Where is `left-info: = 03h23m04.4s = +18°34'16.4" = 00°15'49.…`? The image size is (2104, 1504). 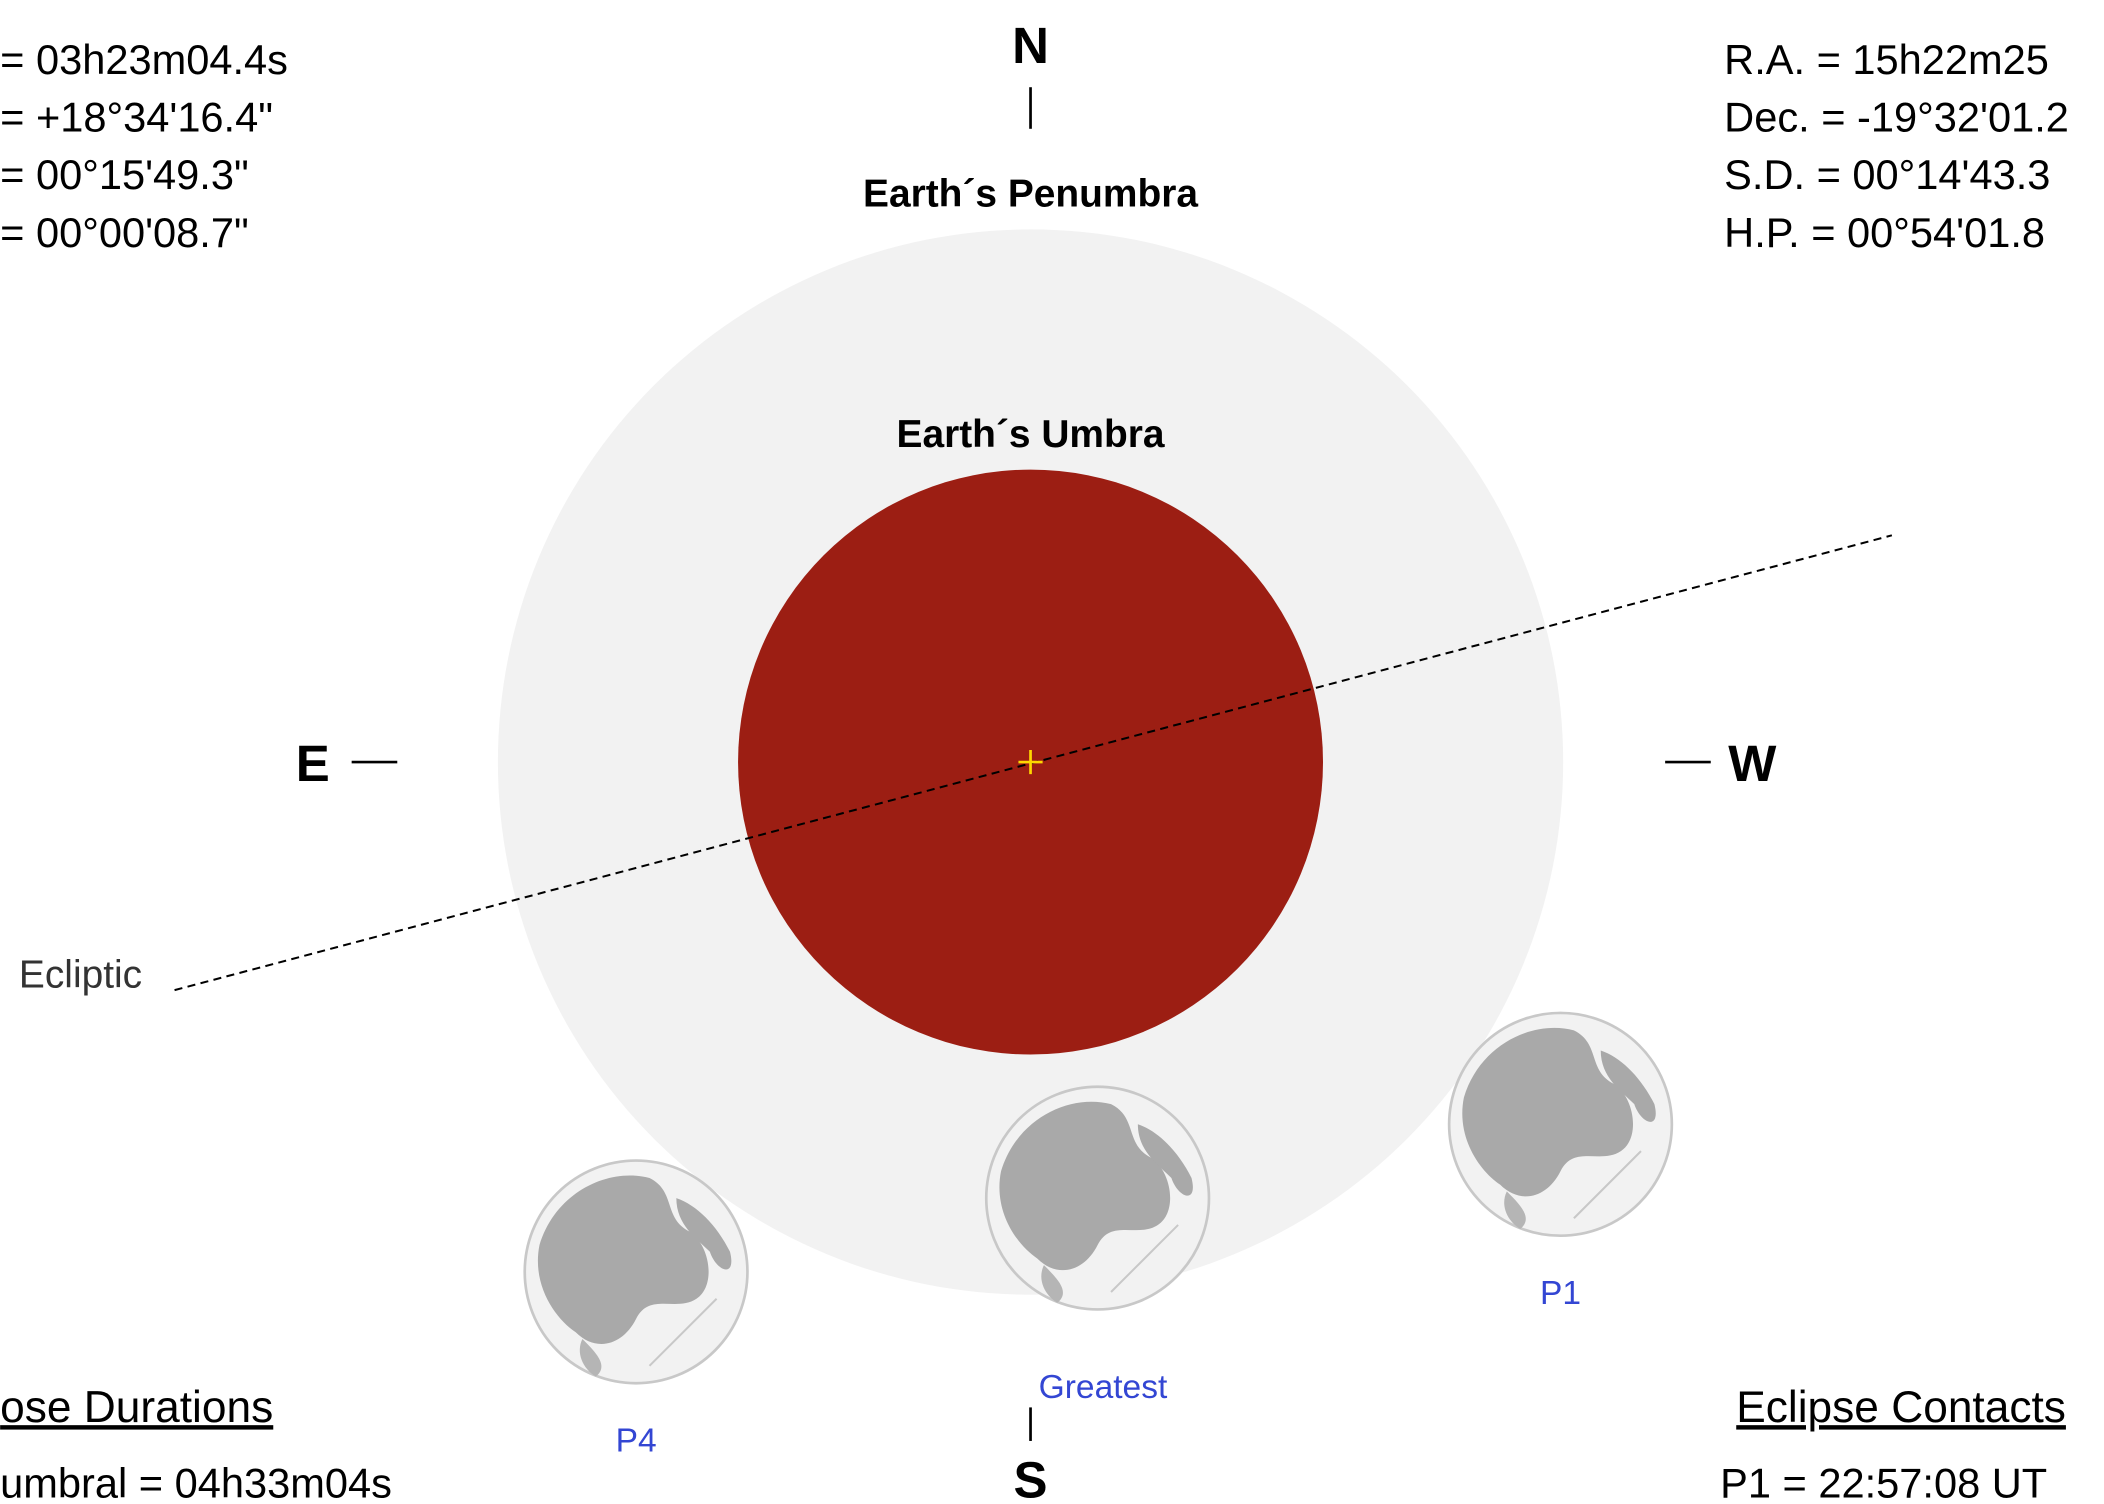
left-info: = 03h23m04.4s = +18°34'16.4" = 00°15'49.… is located at coordinates (144, 146).